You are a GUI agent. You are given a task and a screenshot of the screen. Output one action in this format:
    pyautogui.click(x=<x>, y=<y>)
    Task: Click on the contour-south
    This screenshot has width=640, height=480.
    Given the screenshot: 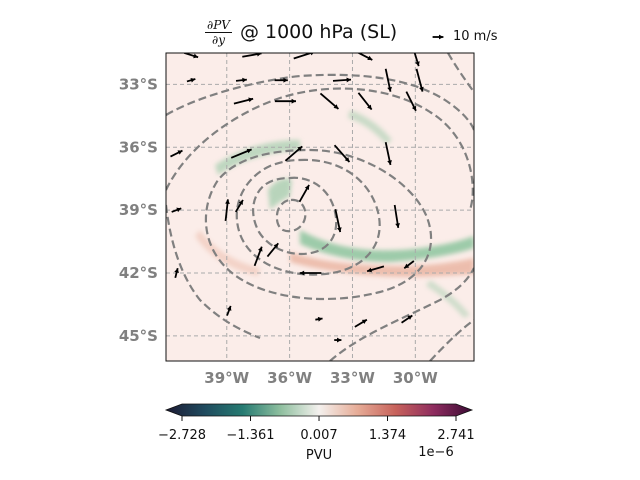 What is the action you would take?
    pyautogui.click(x=401, y=314)
    